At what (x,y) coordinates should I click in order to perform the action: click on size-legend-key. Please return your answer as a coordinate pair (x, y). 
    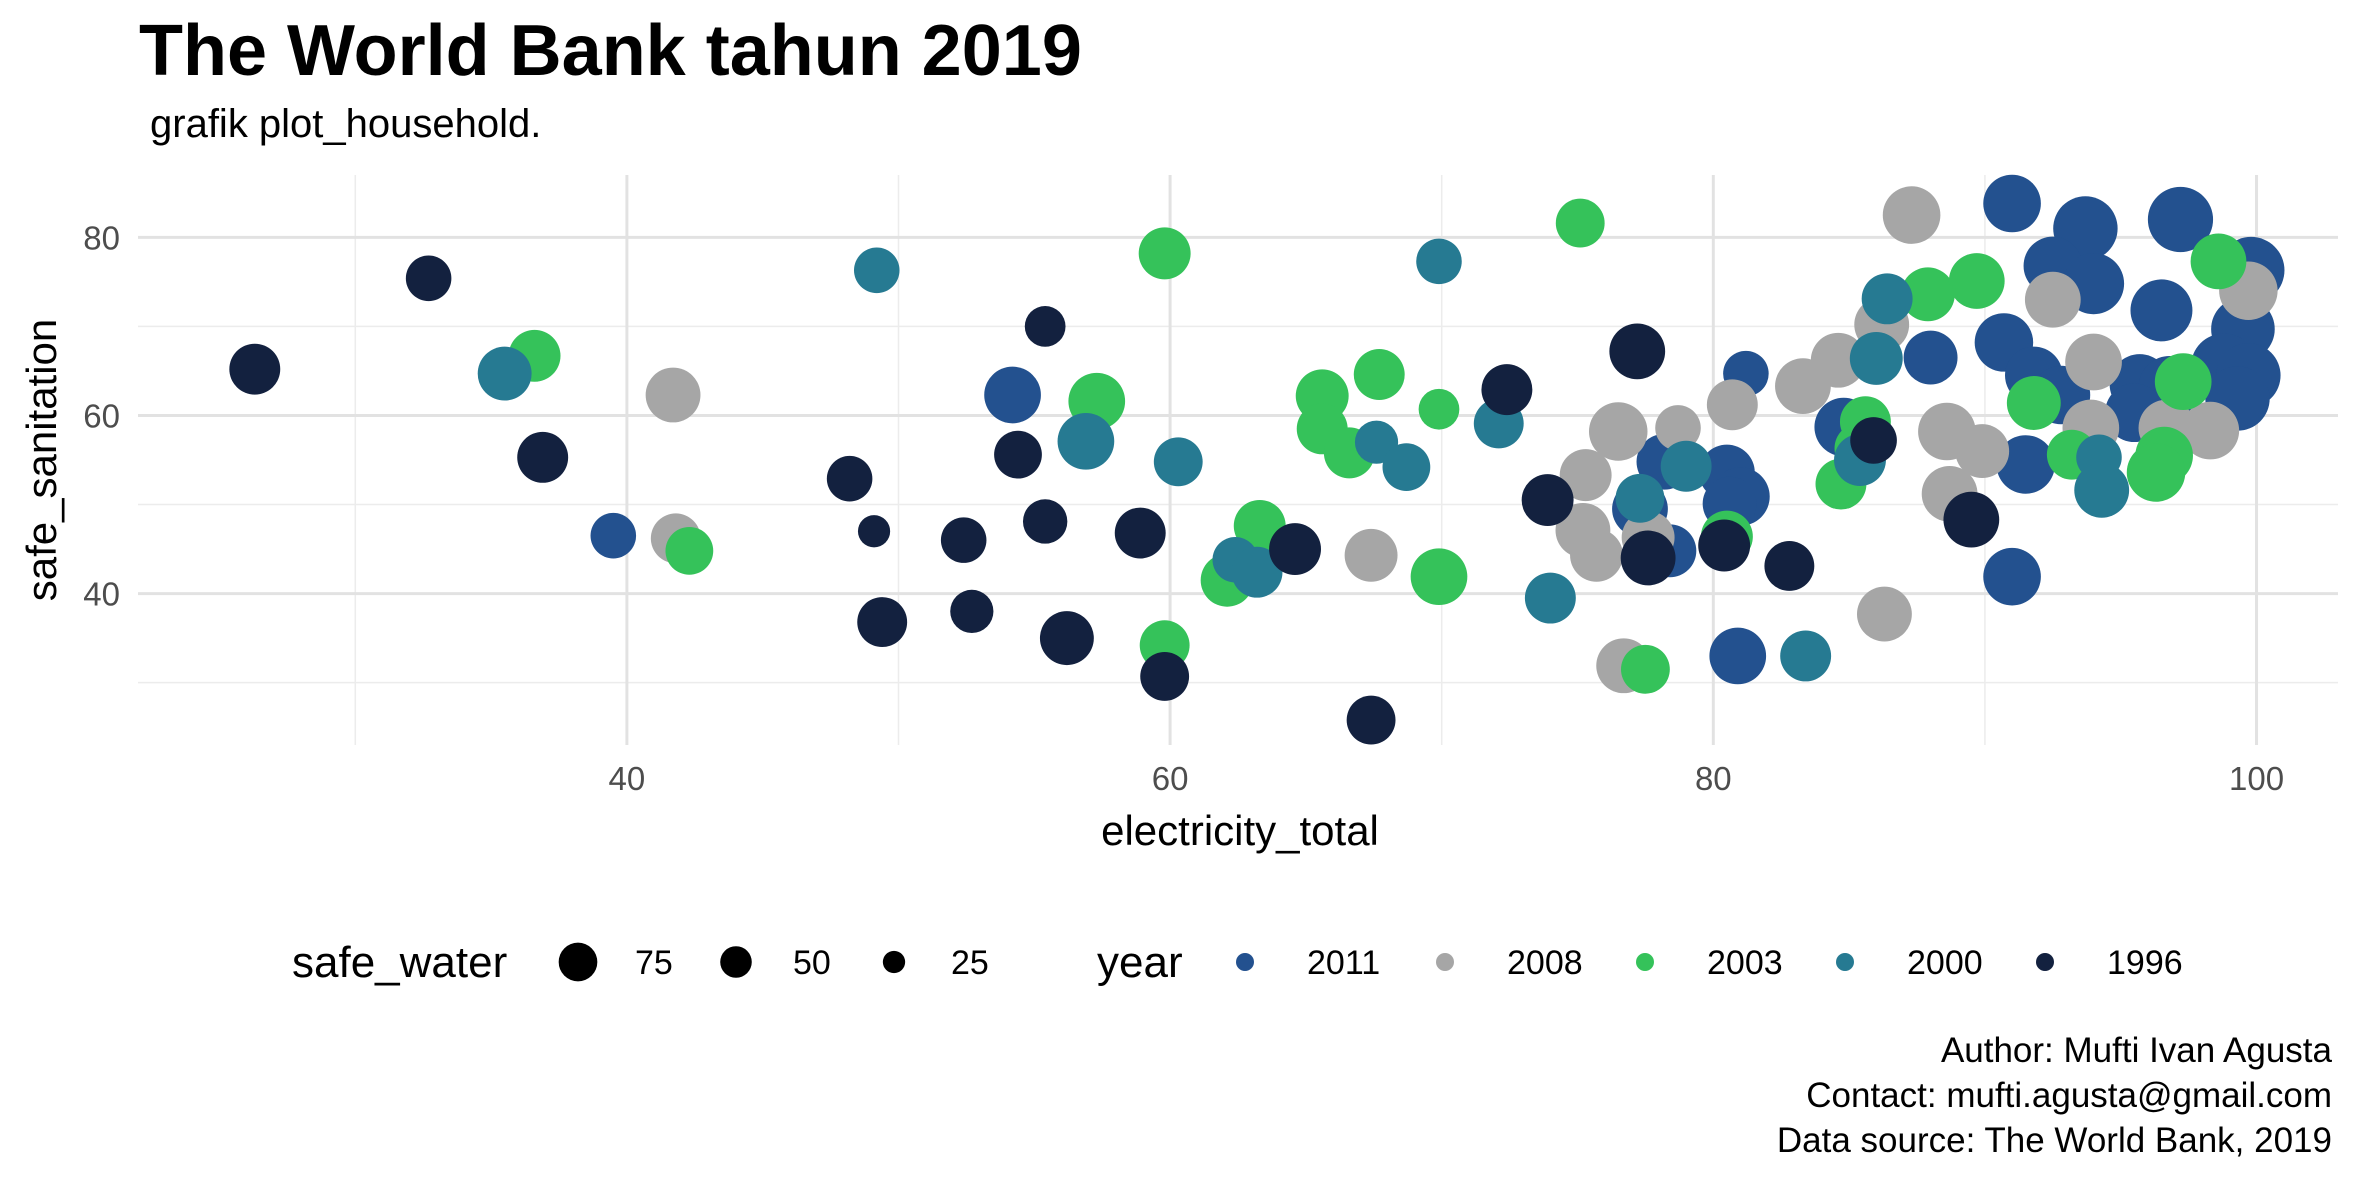
    Looking at the image, I should click on (894, 962).